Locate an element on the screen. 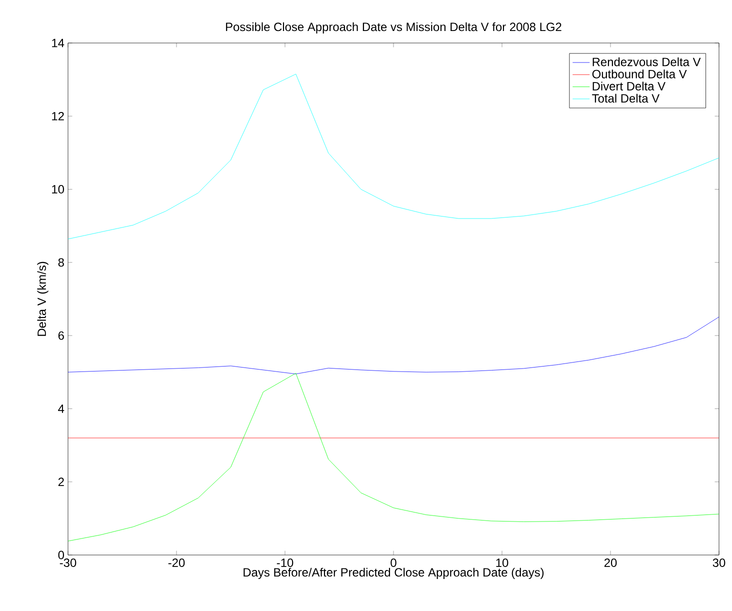 Image resolution: width=732 pixels, height=611 pixels. y-axis-title: Delta V (km/s) is located at coordinates (42, 299).